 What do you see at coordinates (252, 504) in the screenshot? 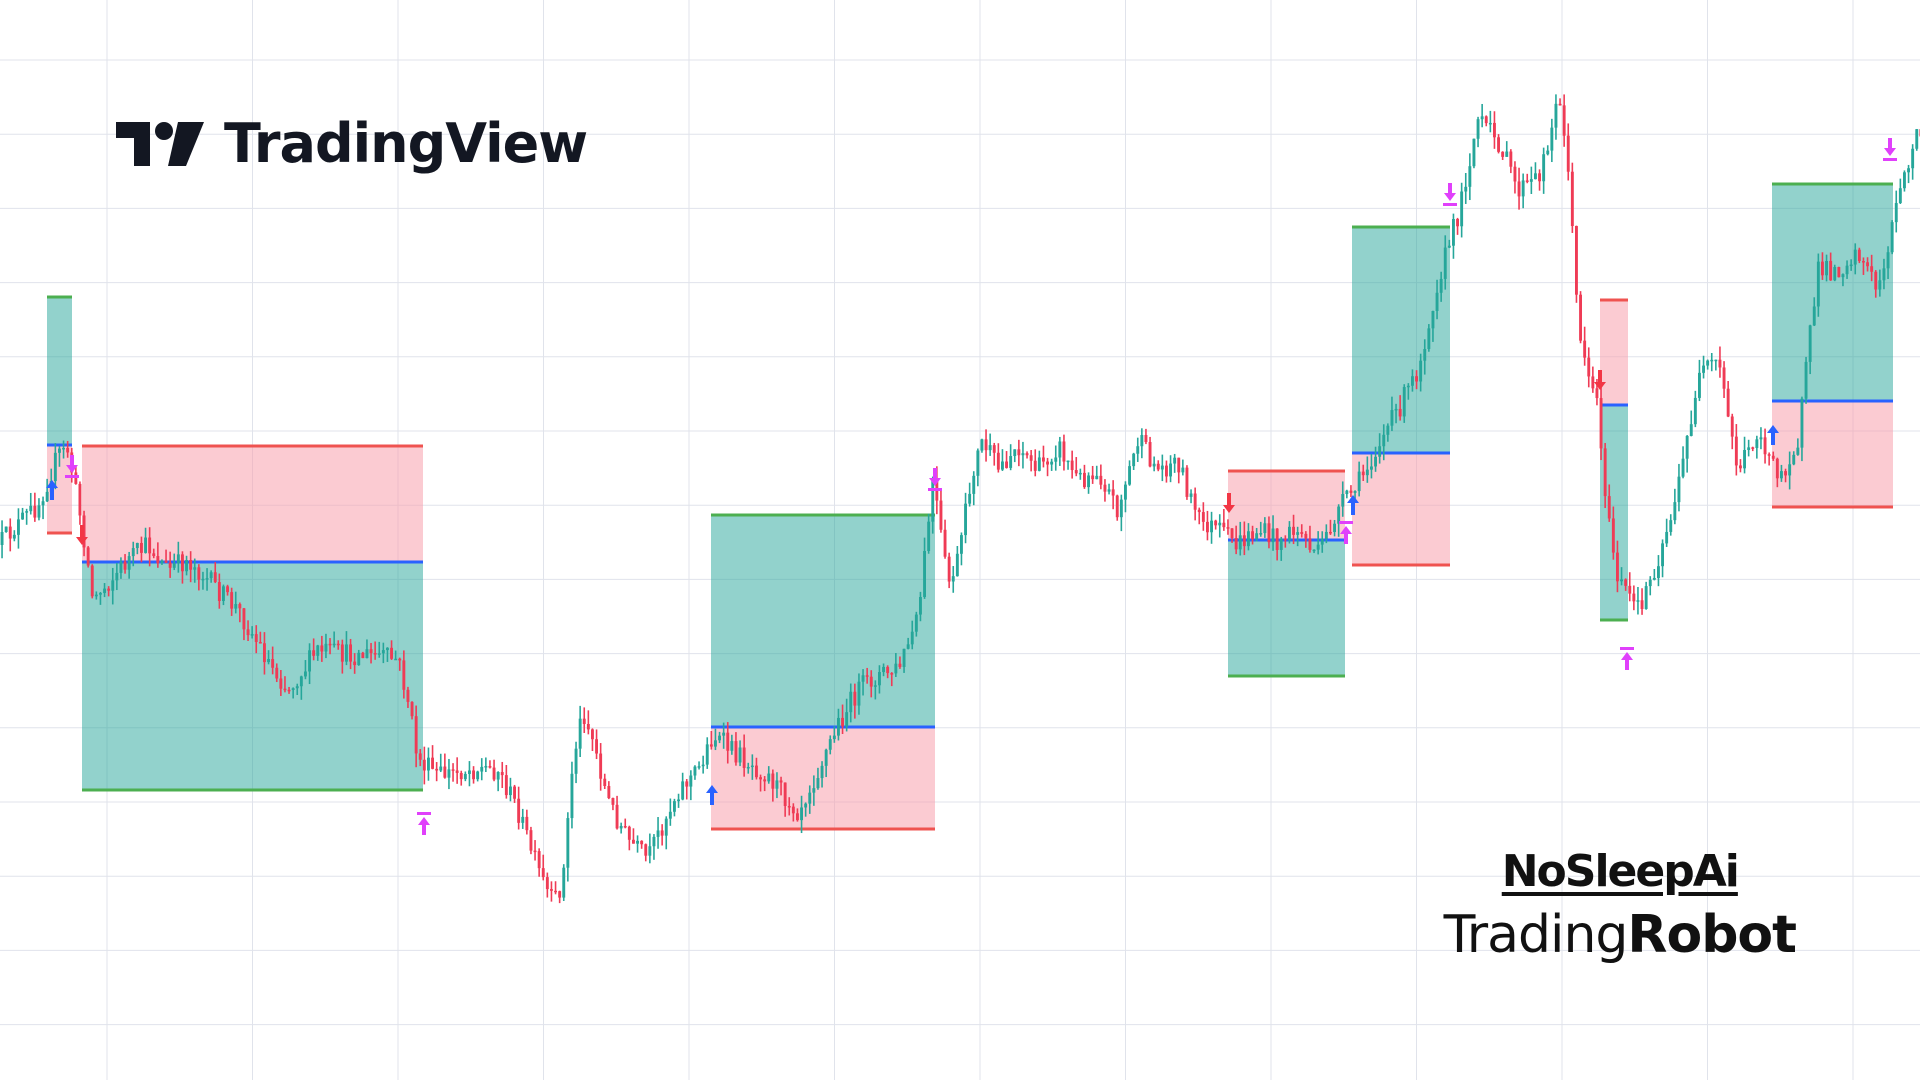
I see `stop-loss-zone` at bounding box center [252, 504].